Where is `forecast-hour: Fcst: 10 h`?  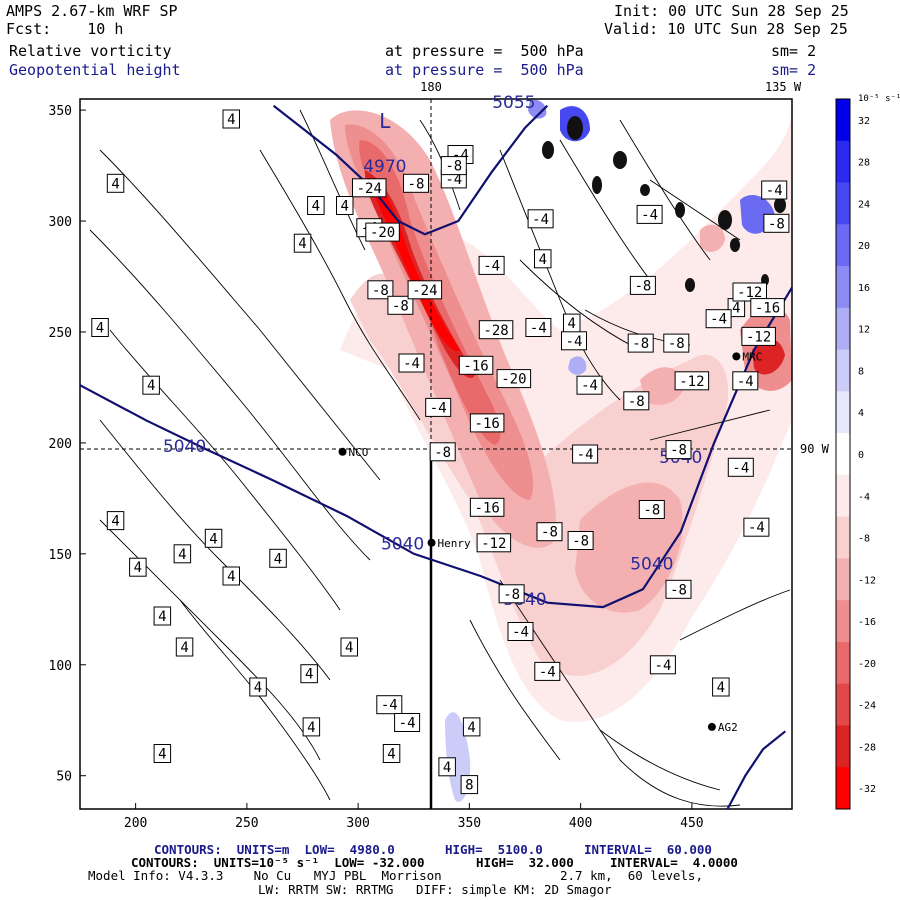
forecast-hour: Fcst: 10 h is located at coordinates (65, 29).